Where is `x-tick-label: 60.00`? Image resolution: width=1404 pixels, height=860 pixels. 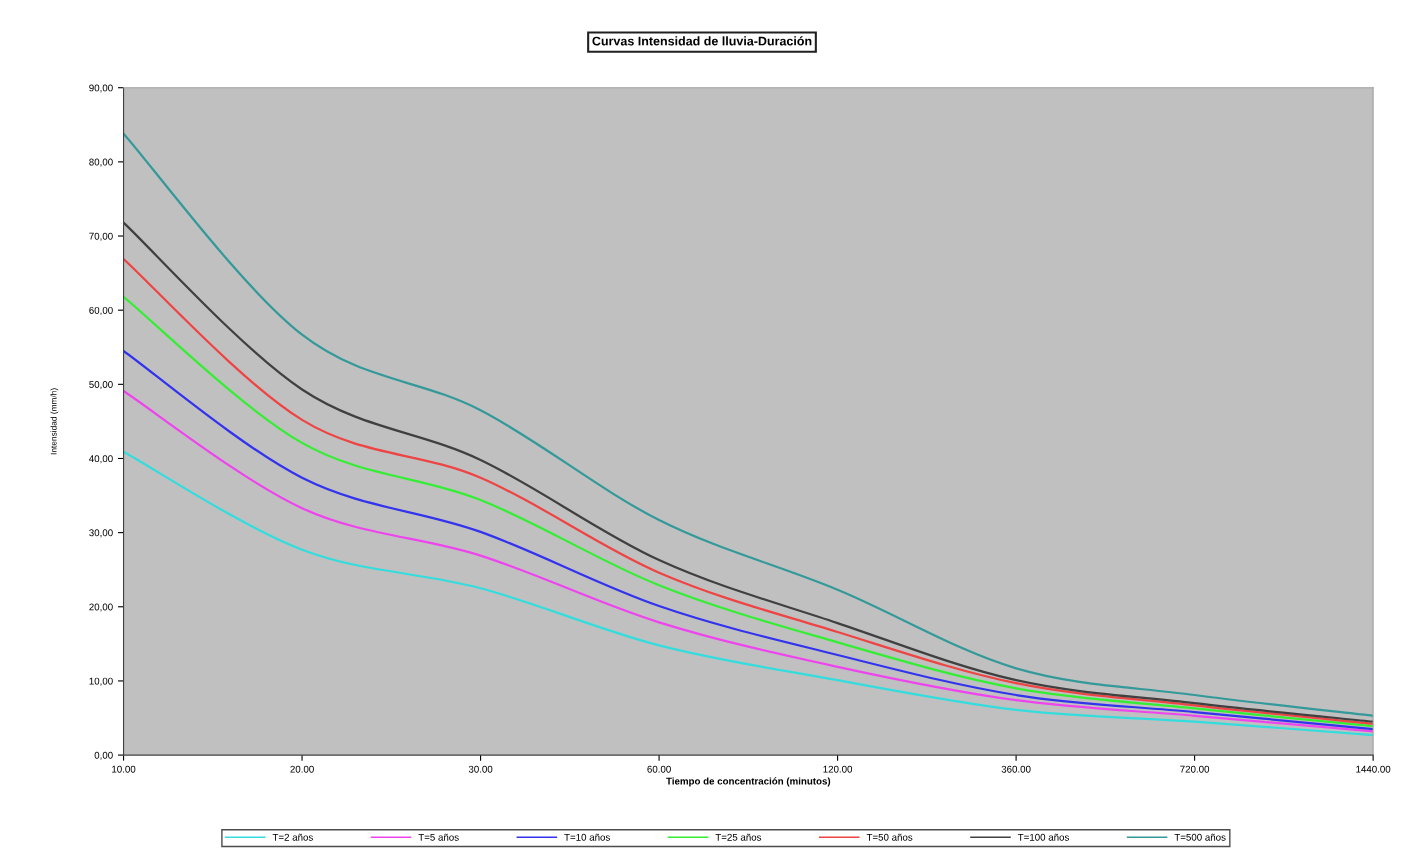 x-tick-label: 60.00 is located at coordinates (659, 769).